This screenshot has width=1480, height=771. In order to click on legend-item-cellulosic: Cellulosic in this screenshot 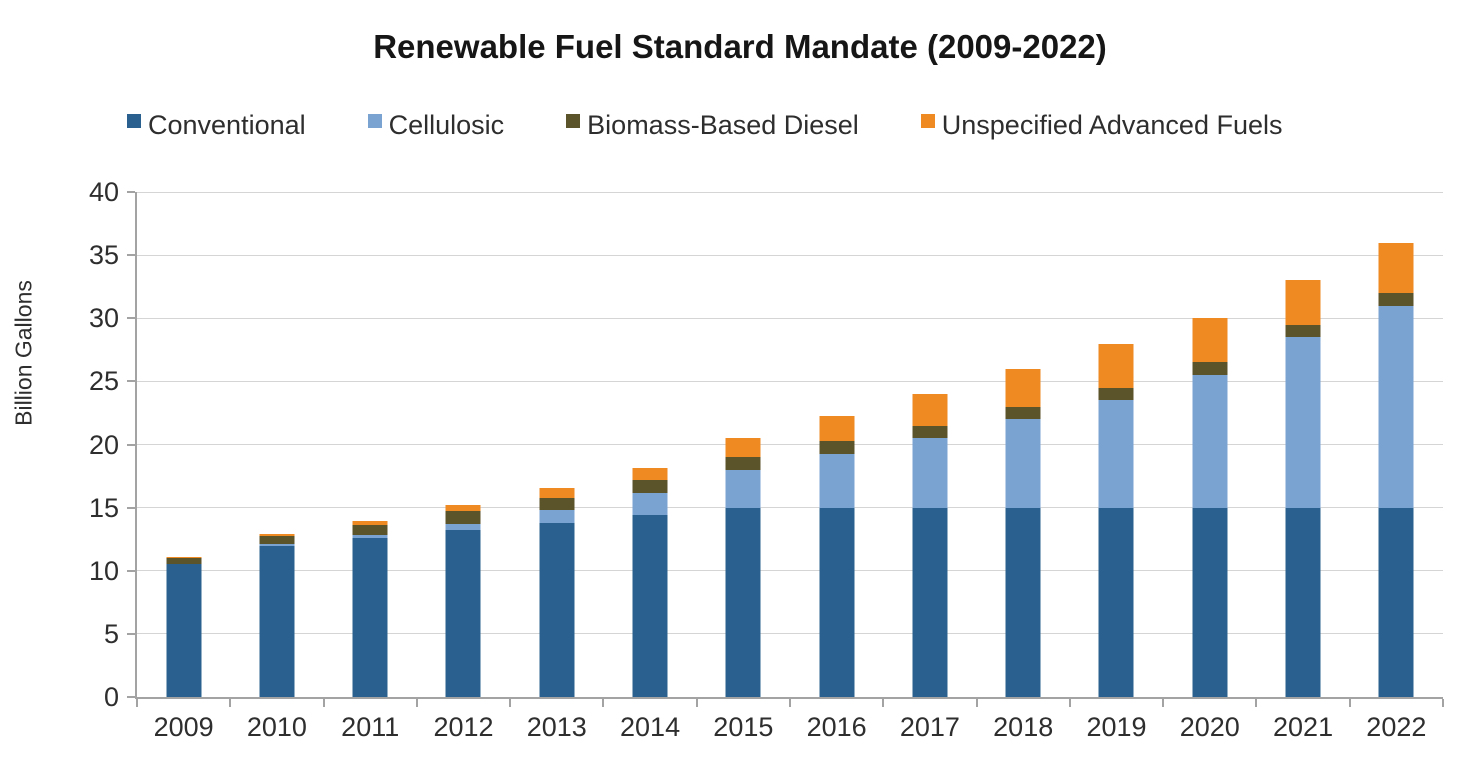, I will do `click(435, 125)`.